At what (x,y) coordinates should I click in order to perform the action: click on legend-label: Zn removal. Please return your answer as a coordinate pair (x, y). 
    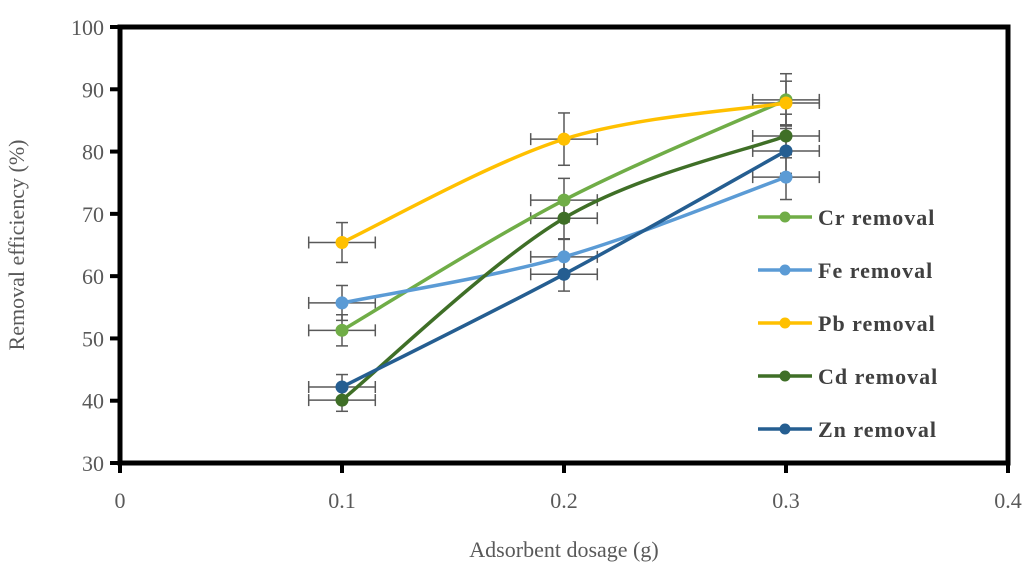
    Looking at the image, I should click on (877, 429).